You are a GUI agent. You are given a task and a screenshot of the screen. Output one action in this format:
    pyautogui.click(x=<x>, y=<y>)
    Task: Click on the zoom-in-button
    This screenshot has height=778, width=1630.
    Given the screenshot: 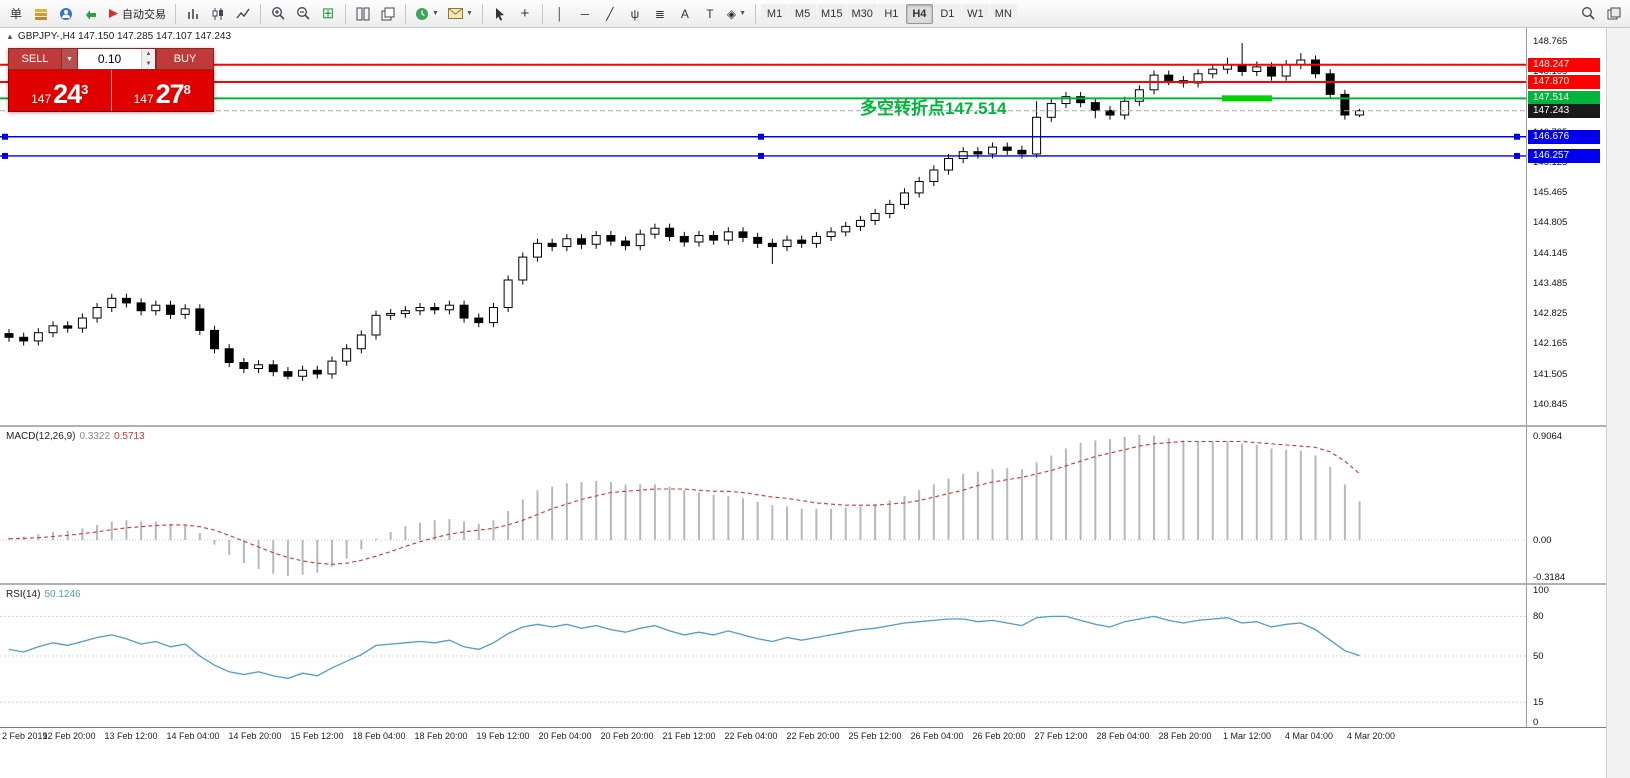 What is the action you would take?
    pyautogui.click(x=278, y=14)
    